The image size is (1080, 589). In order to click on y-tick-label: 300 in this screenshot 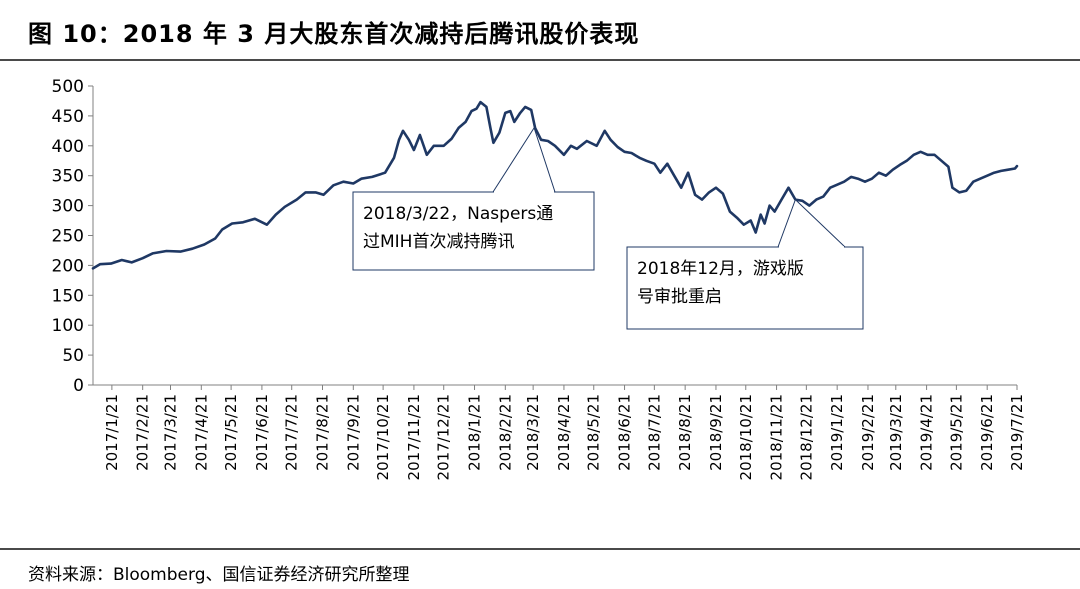, I will do `click(68, 207)`.